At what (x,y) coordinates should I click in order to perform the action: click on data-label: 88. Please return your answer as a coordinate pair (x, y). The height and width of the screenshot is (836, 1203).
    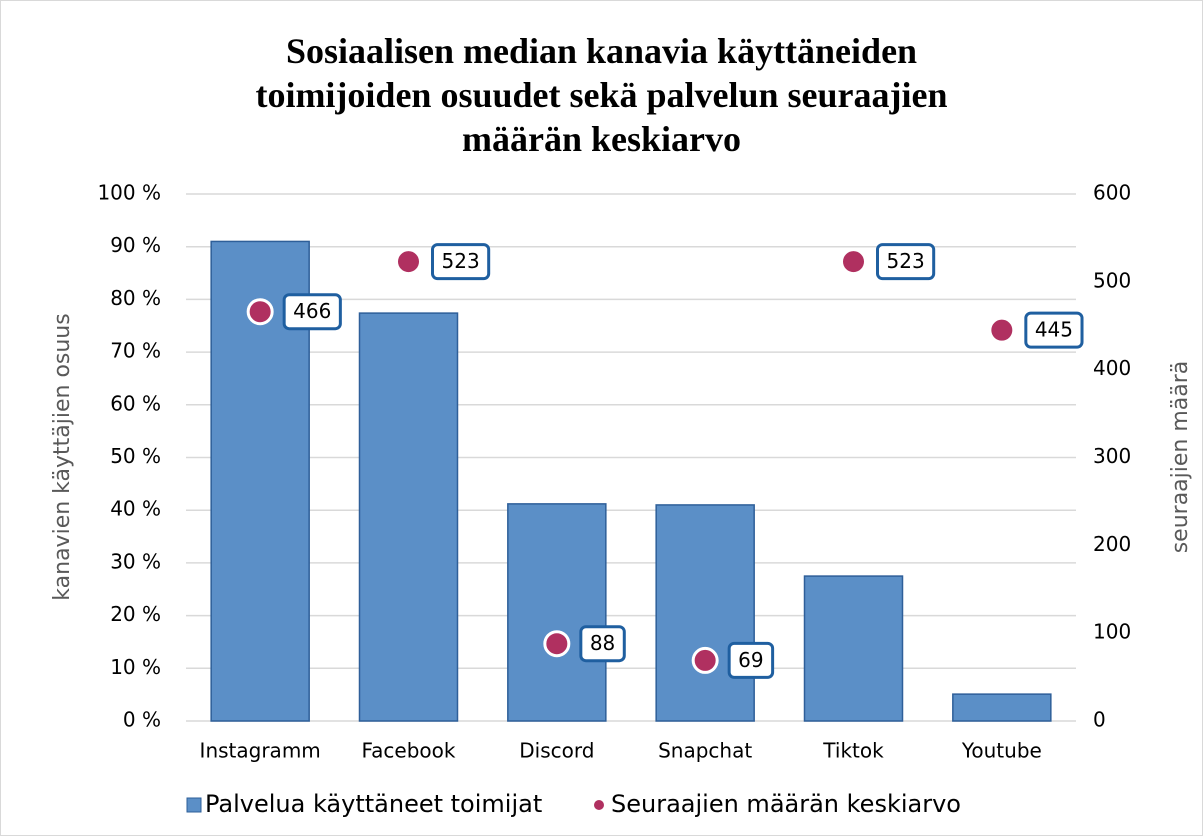
    Looking at the image, I should click on (602, 643).